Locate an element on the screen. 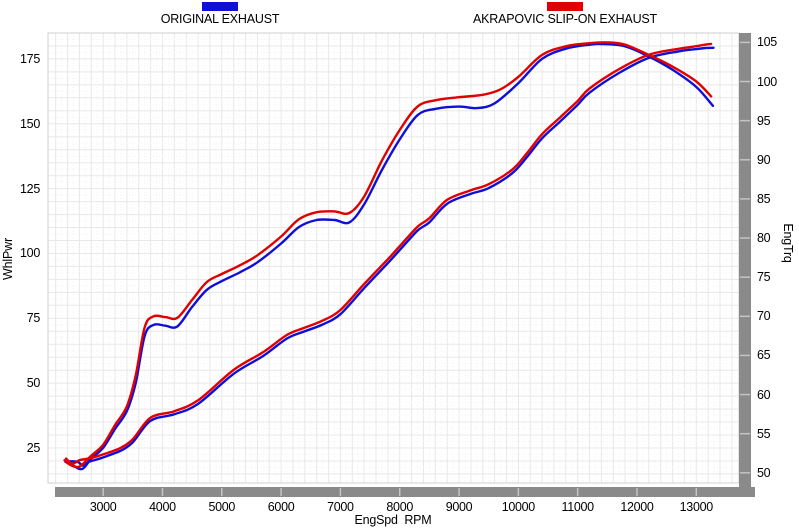 This screenshot has height=529, width=799. x-tick-label: 9000 is located at coordinates (459, 507).